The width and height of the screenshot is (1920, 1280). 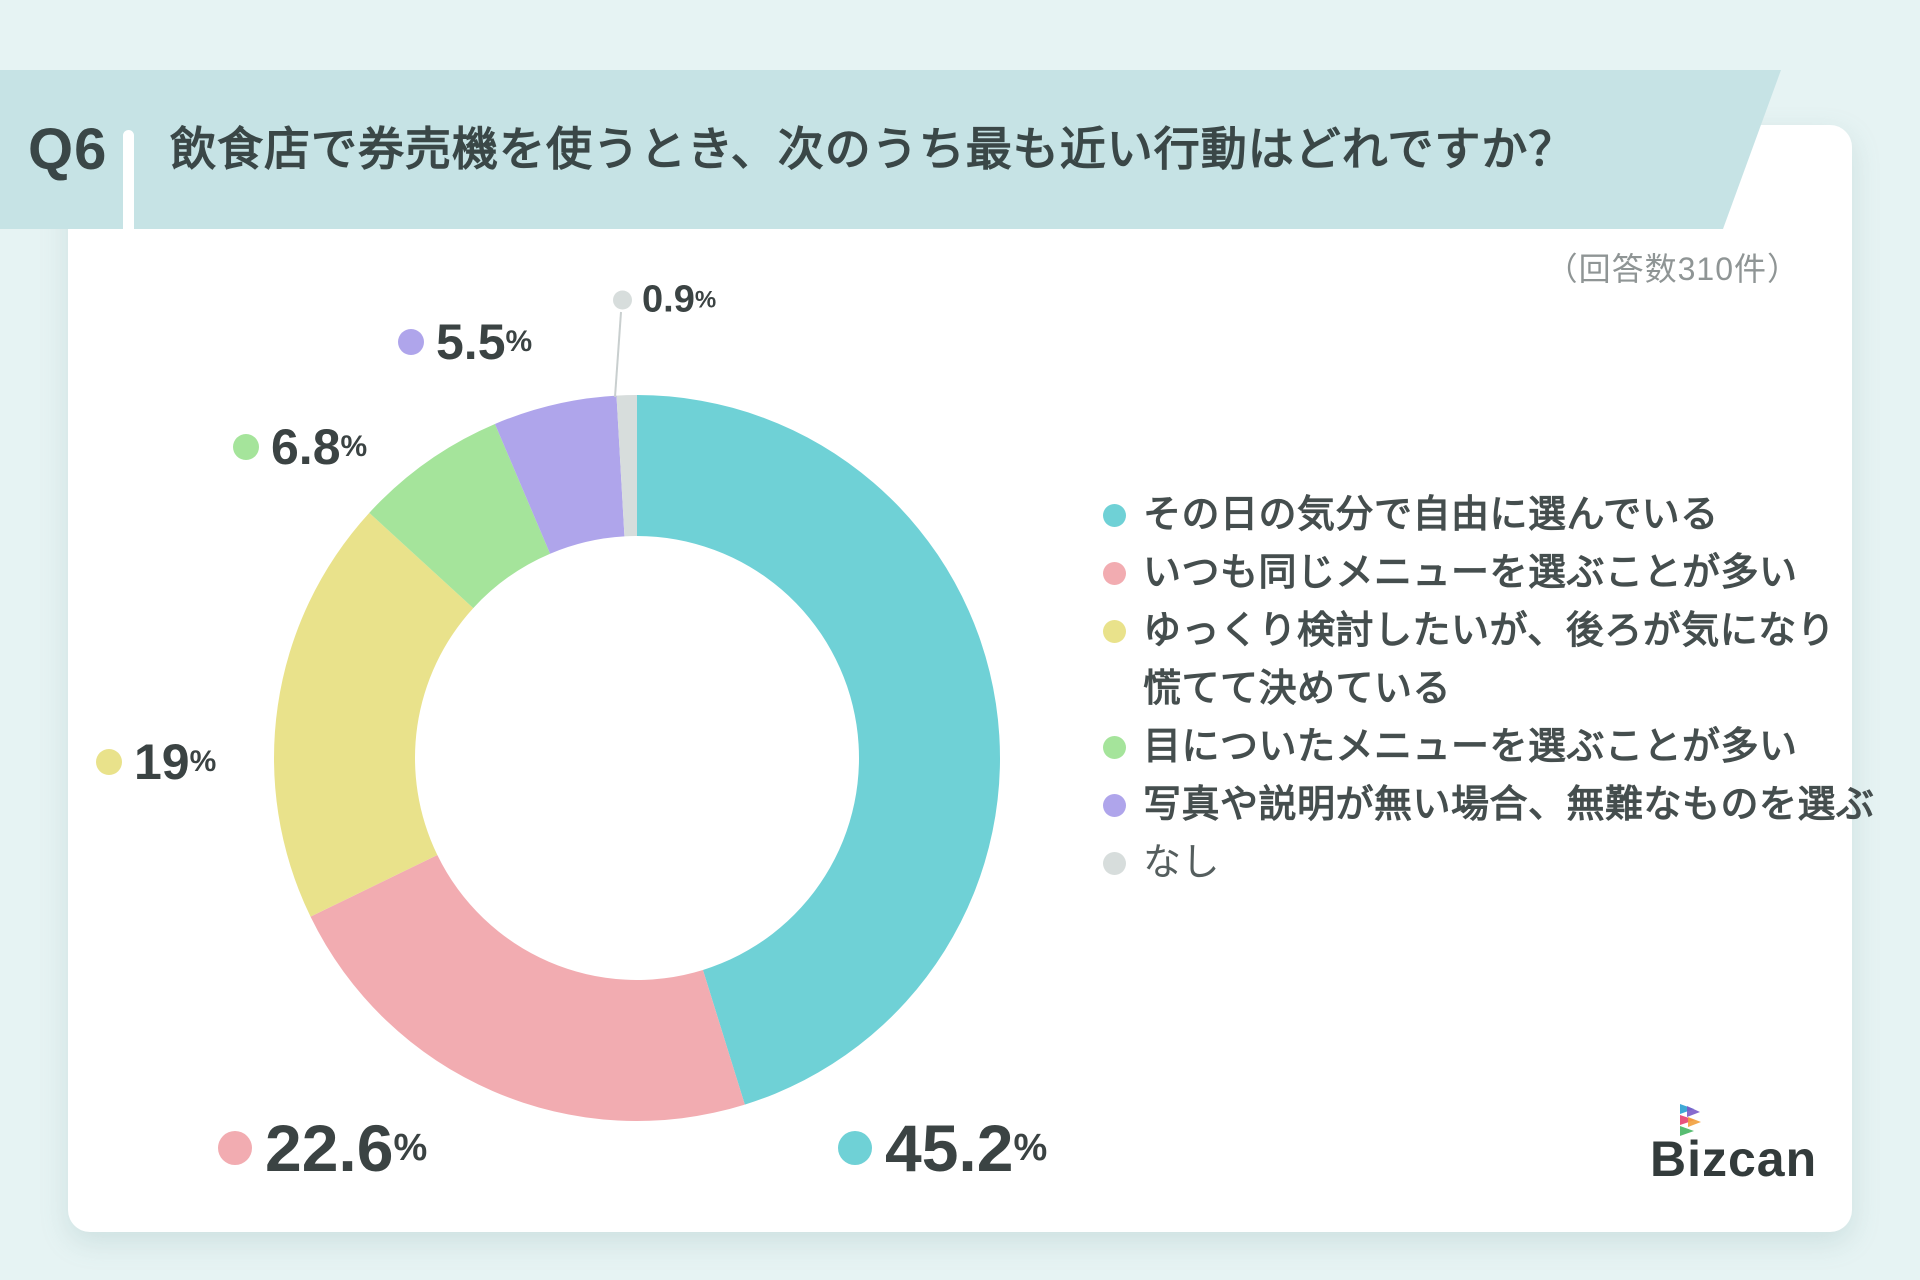 I want to click on callout-label-19: 19%, so click(x=156, y=762).